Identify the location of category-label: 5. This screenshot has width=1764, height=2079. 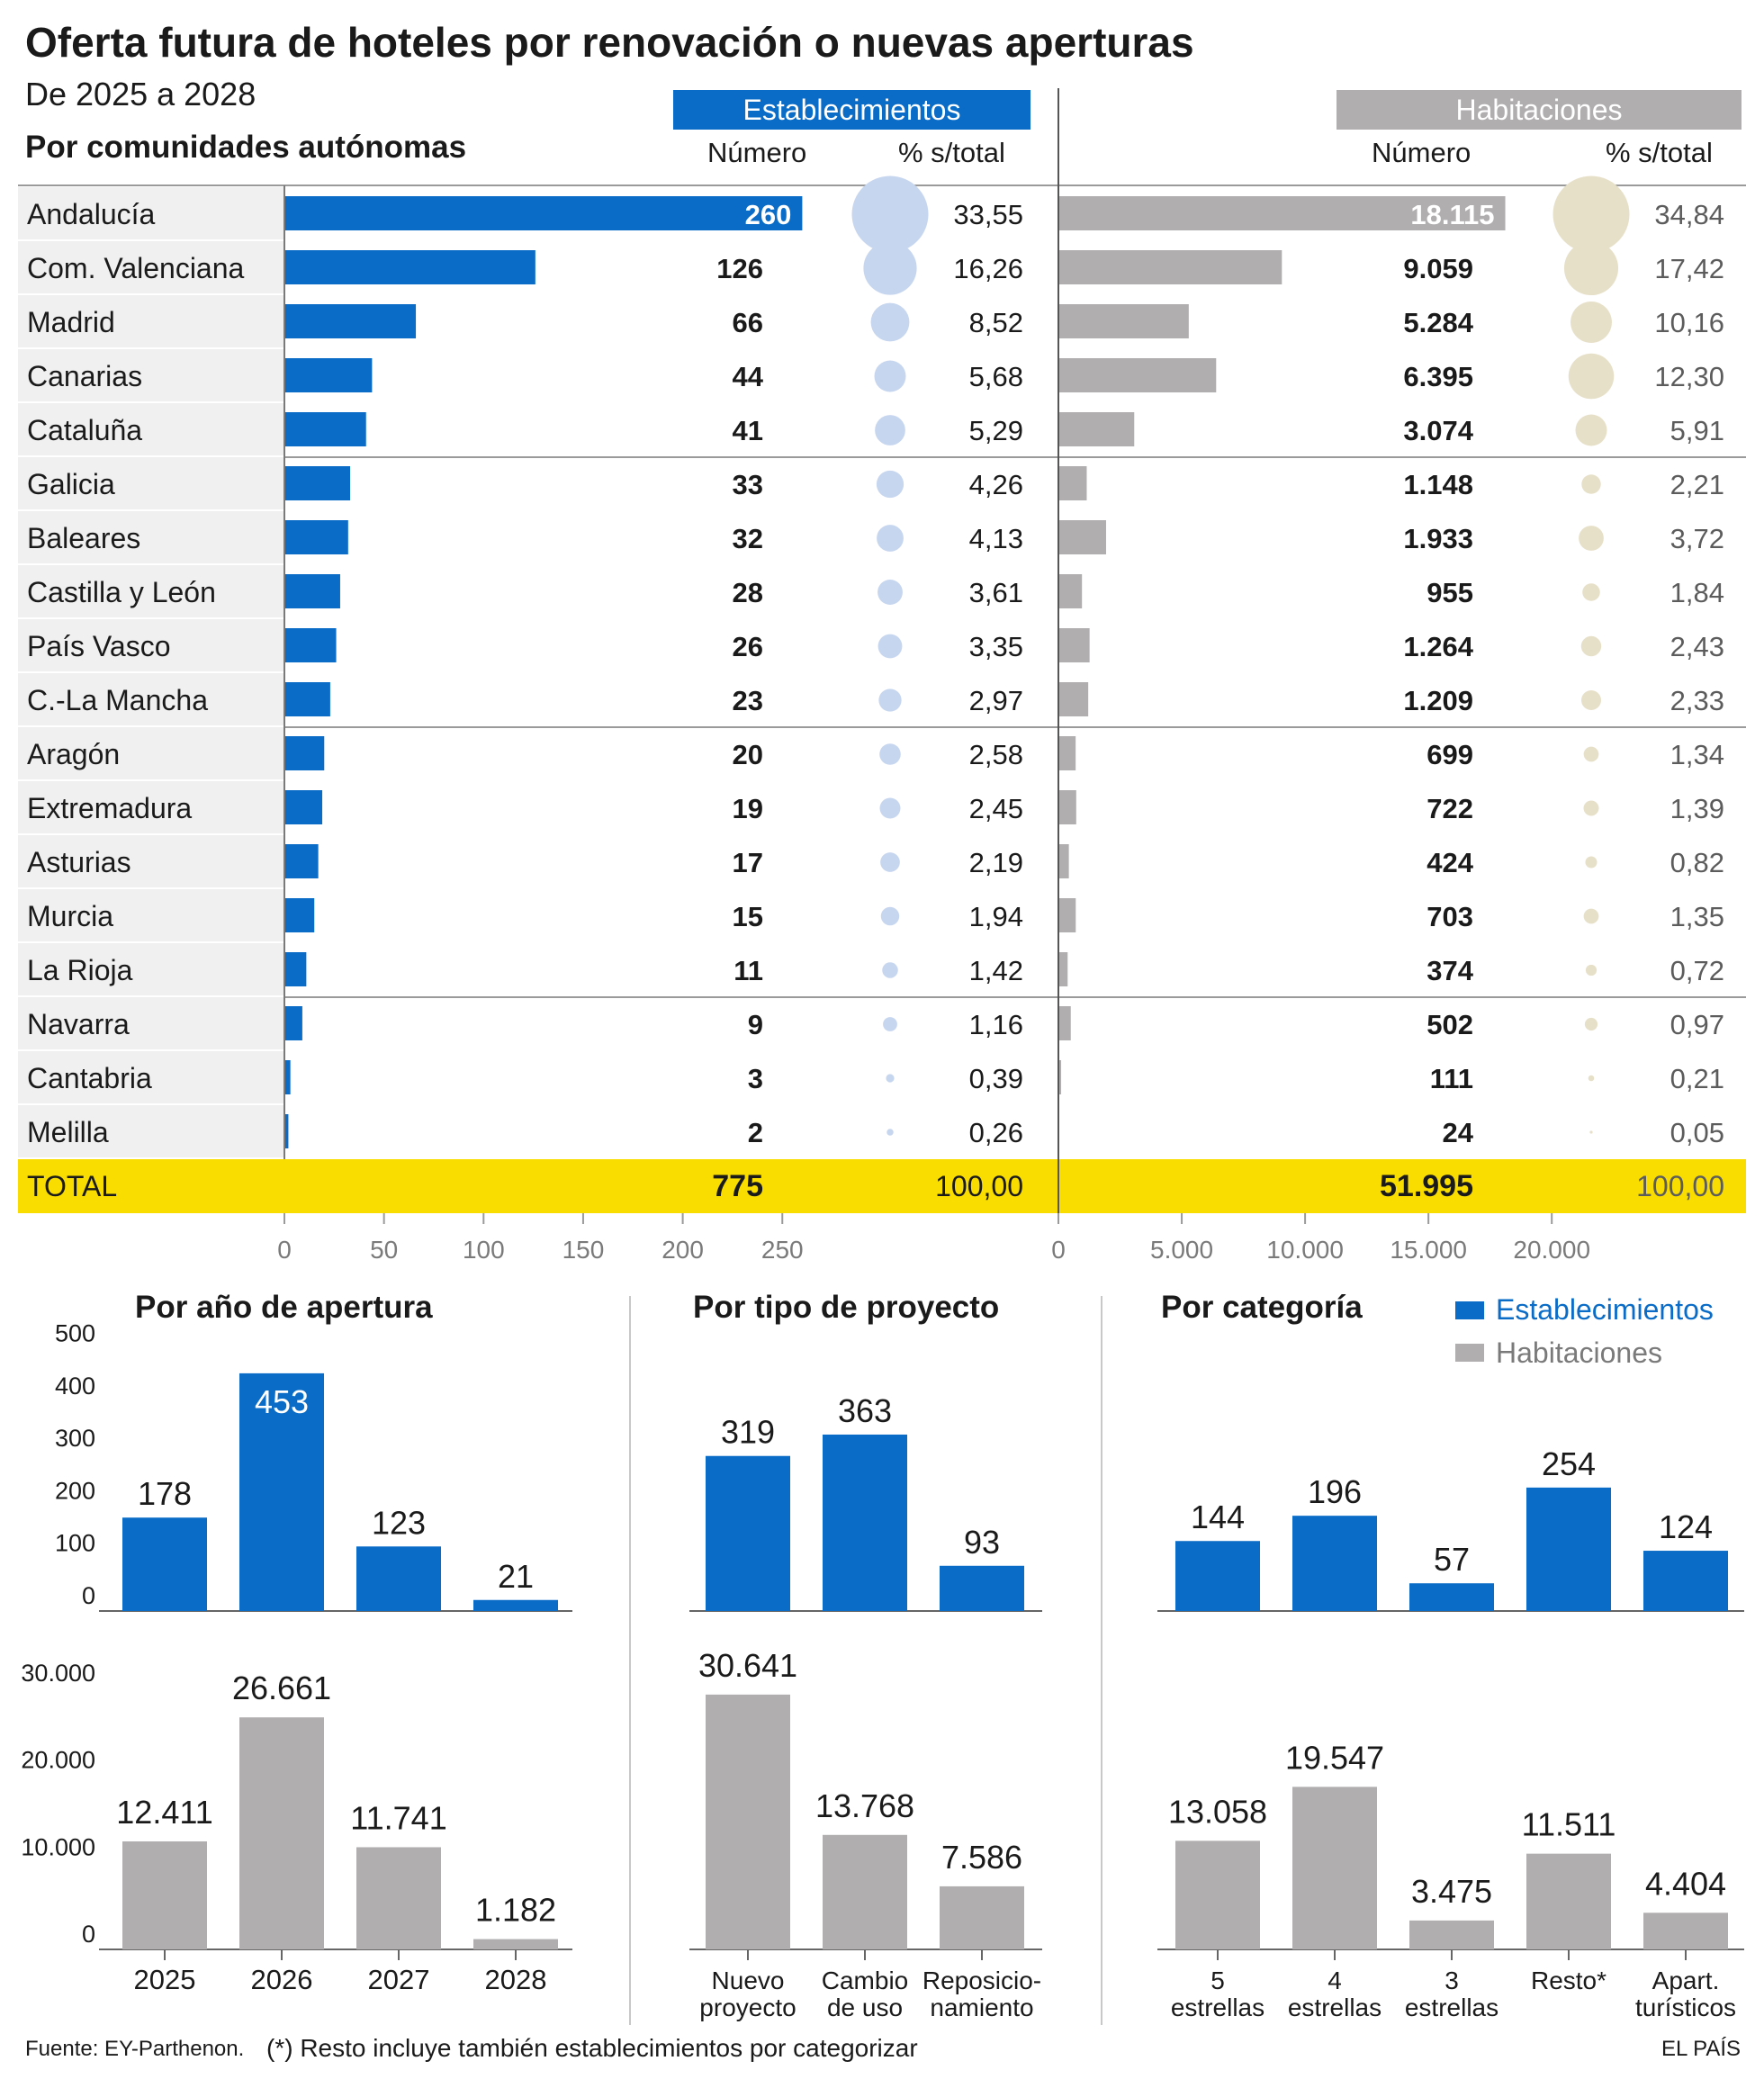
(1217, 1980).